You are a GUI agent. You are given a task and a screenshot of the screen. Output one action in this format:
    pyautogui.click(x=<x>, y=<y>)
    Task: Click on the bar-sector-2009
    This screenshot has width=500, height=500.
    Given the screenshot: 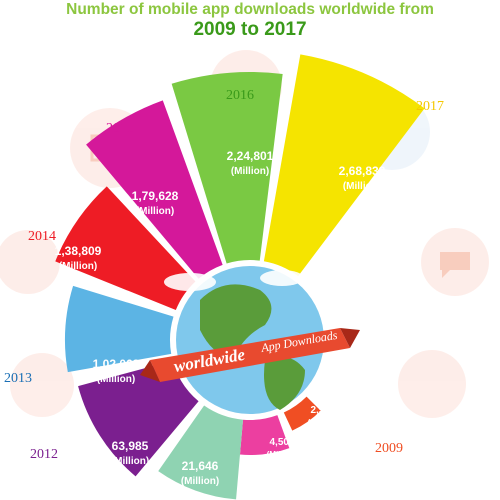 What is the action you would take?
    pyautogui.click(x=302, y=413)
    